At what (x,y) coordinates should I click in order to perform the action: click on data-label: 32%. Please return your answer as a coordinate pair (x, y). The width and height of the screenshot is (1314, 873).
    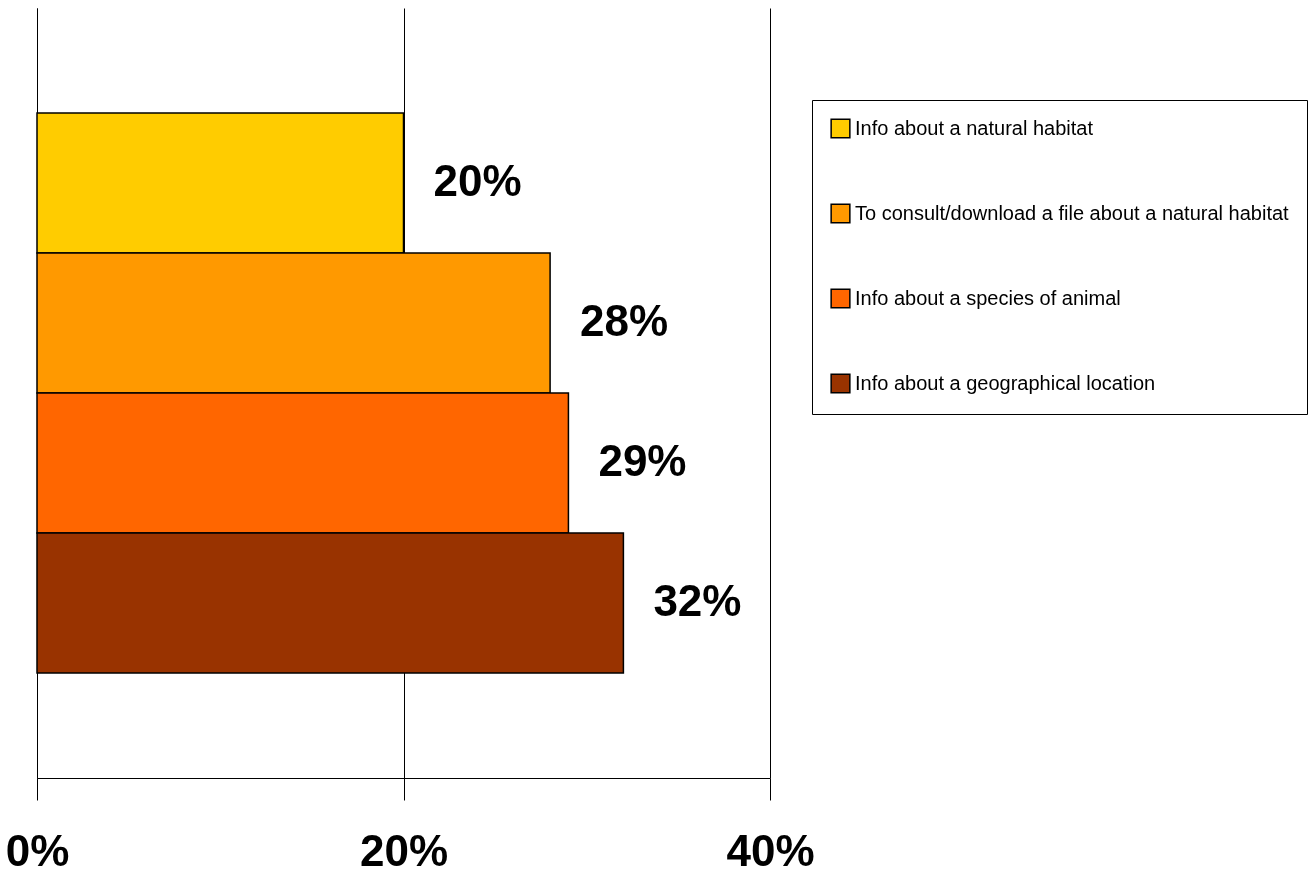
    Looking at the image, I should click on (697, 600).